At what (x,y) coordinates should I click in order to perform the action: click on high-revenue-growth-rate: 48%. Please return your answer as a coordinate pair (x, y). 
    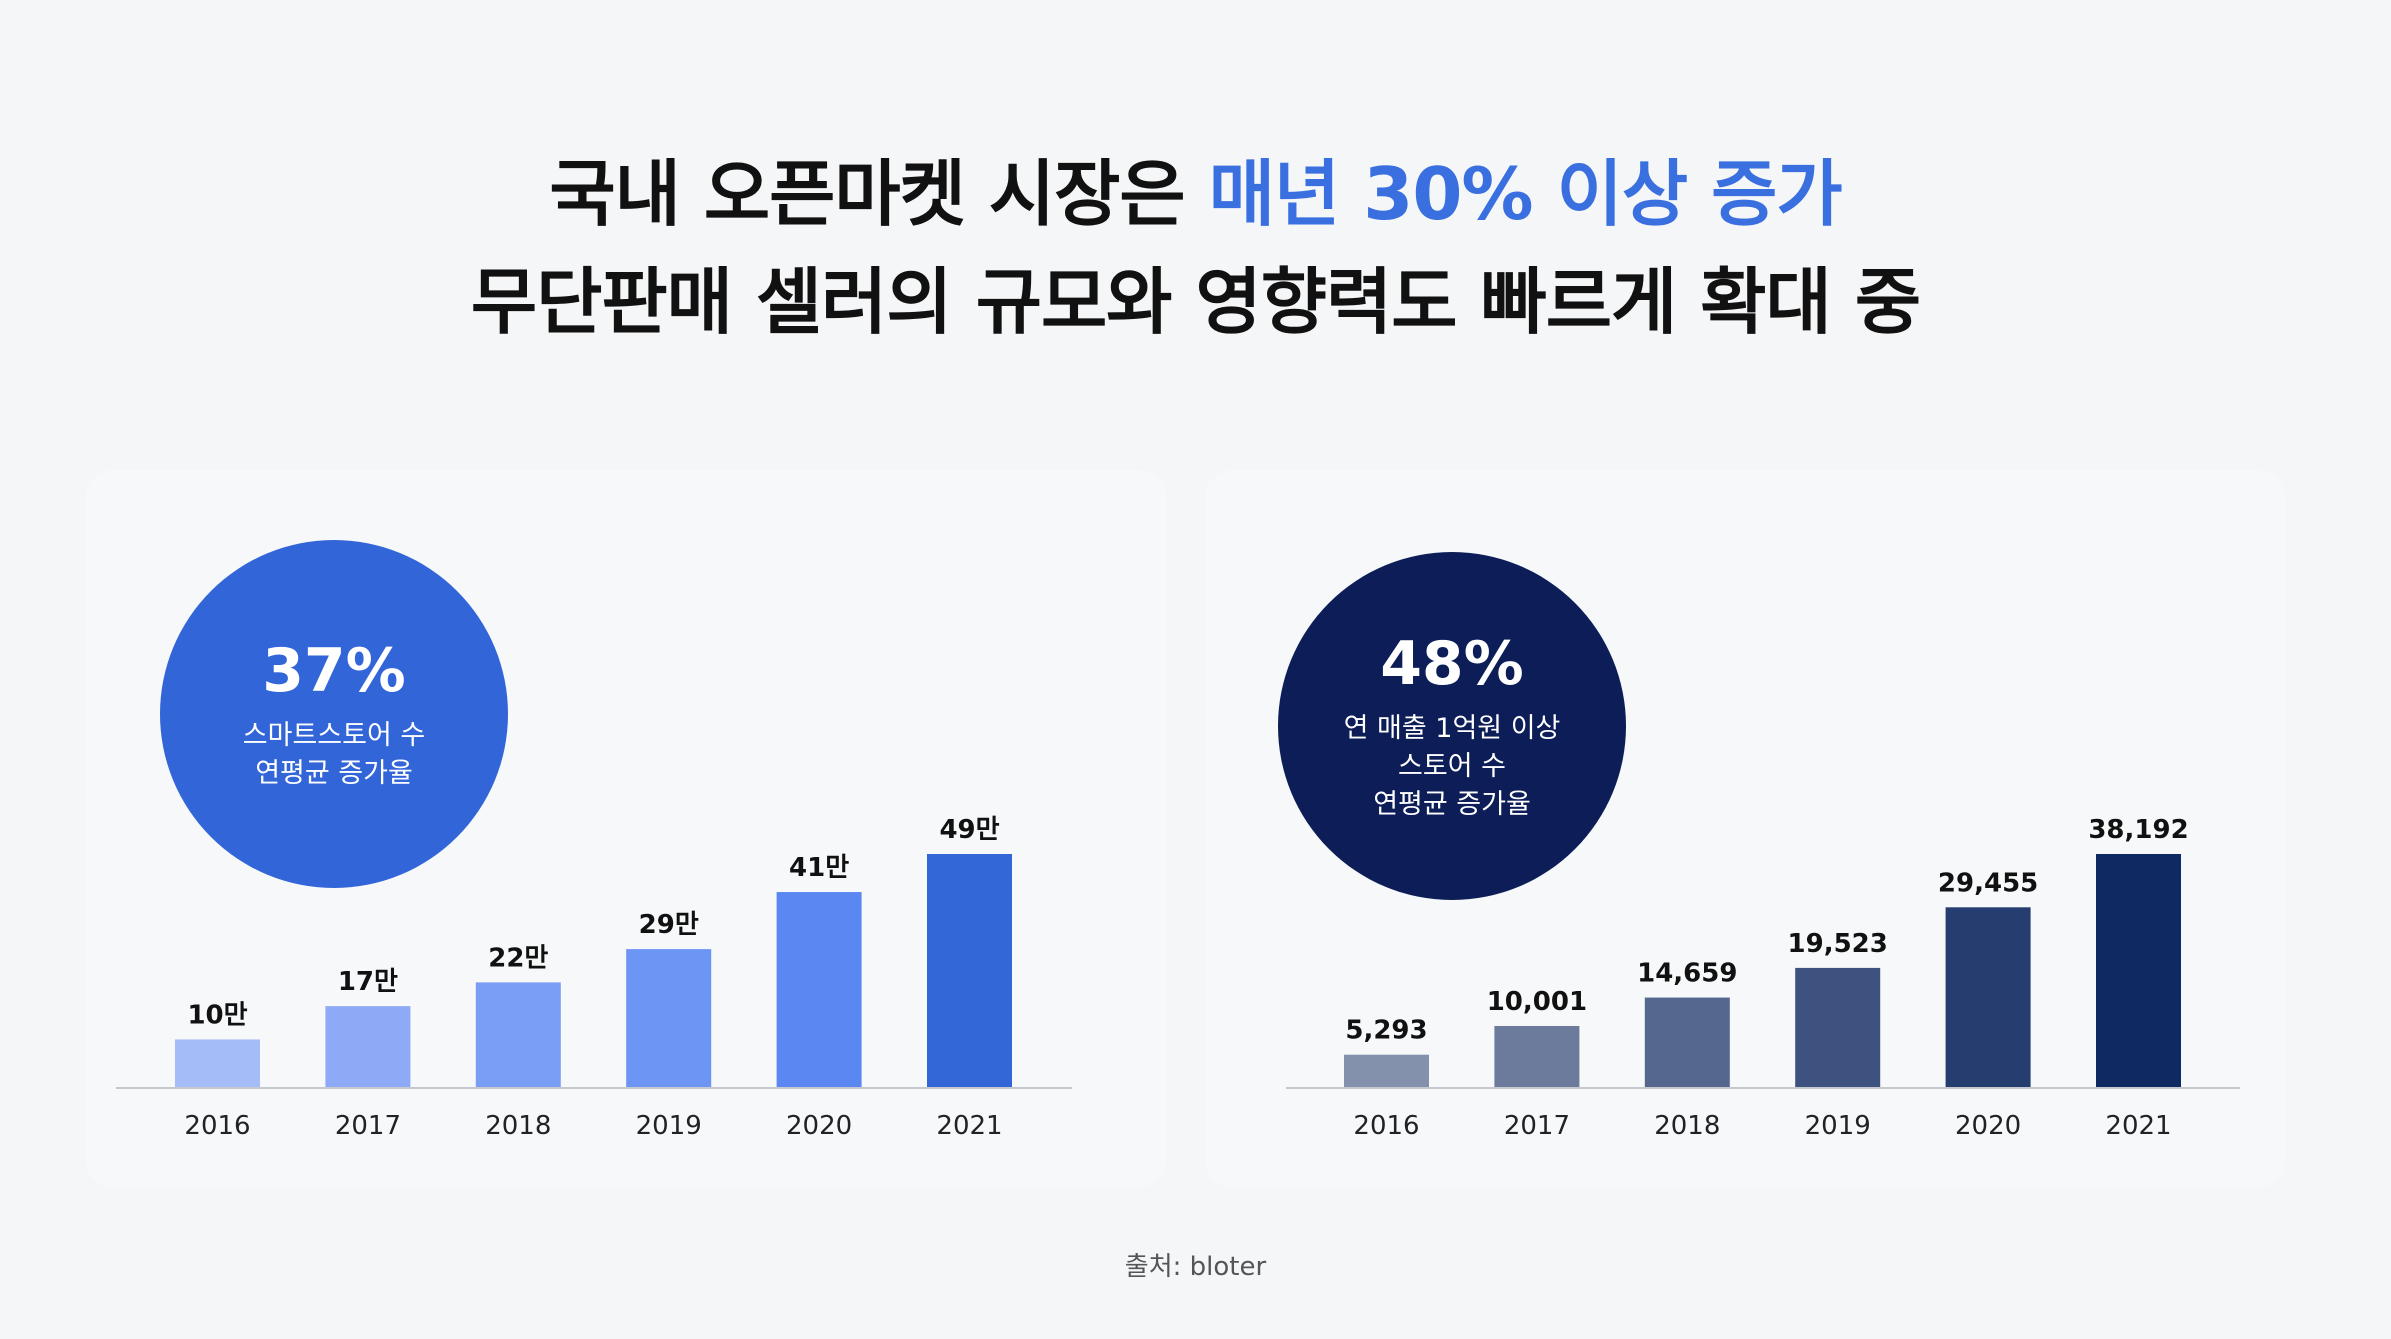
    Looking at the image, I should click on (1452, 664).